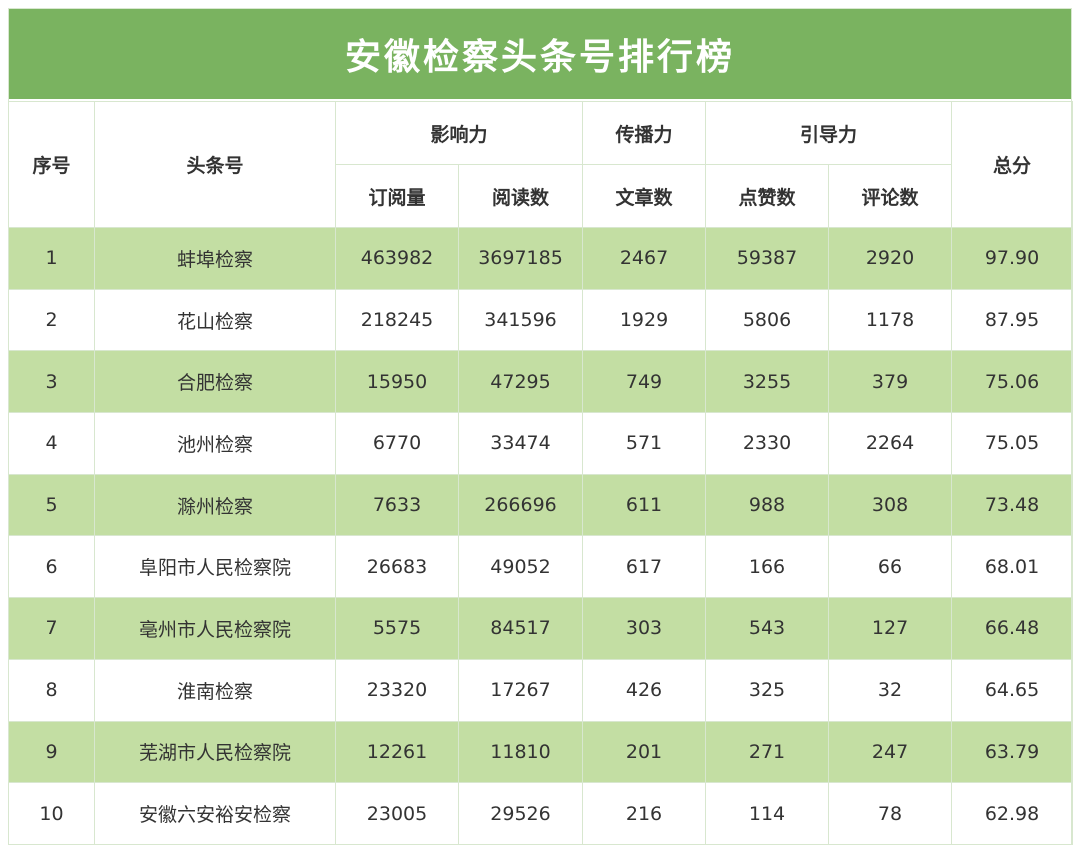 The height and width of the screenshot is (853, 1080). Describe the element at coordinates (459, 133) in the screenshot. I see `header-influence: 影响力` at that location.